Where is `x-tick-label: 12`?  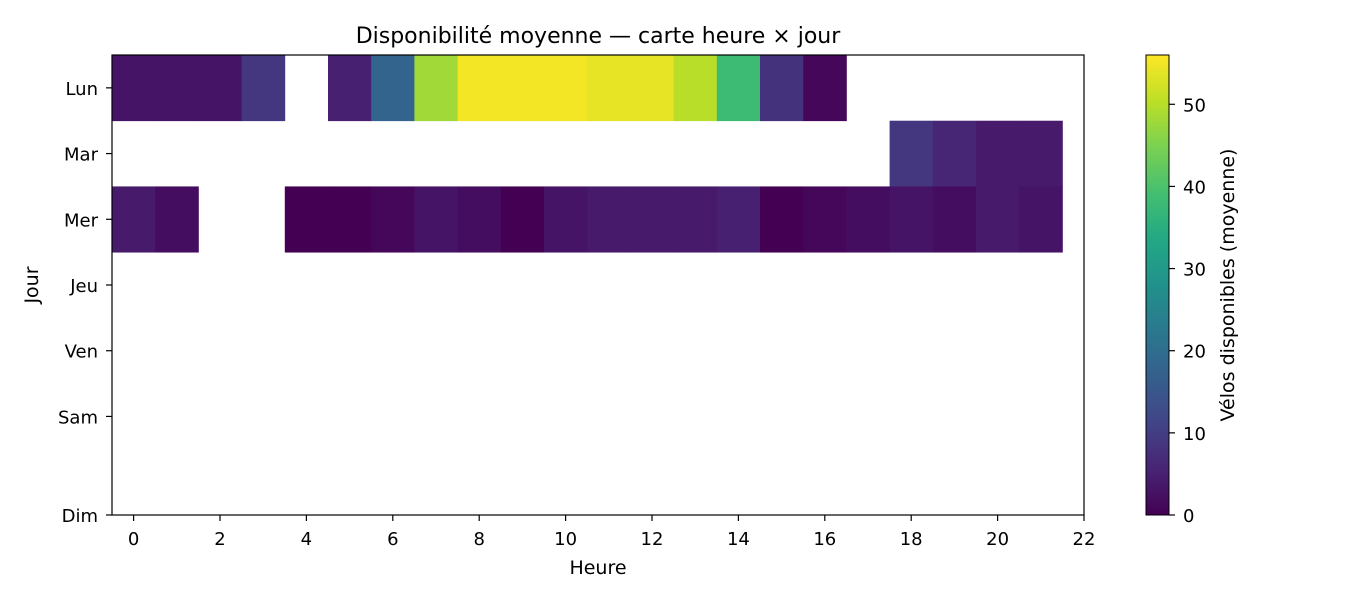
x-tick-label: 12 is located at coordinates (652, 539).